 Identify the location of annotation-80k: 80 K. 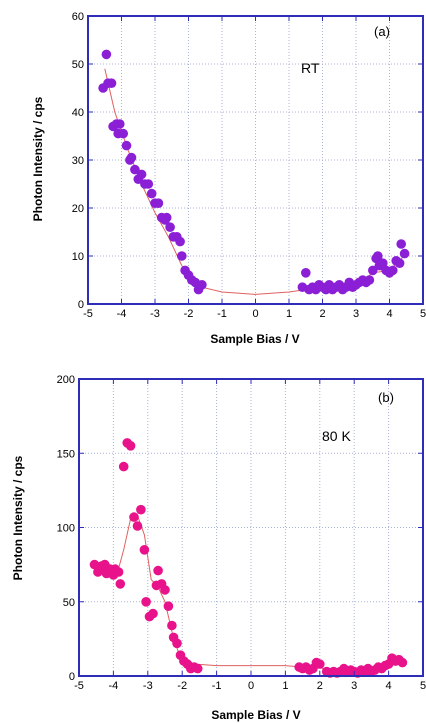
(336, 436).